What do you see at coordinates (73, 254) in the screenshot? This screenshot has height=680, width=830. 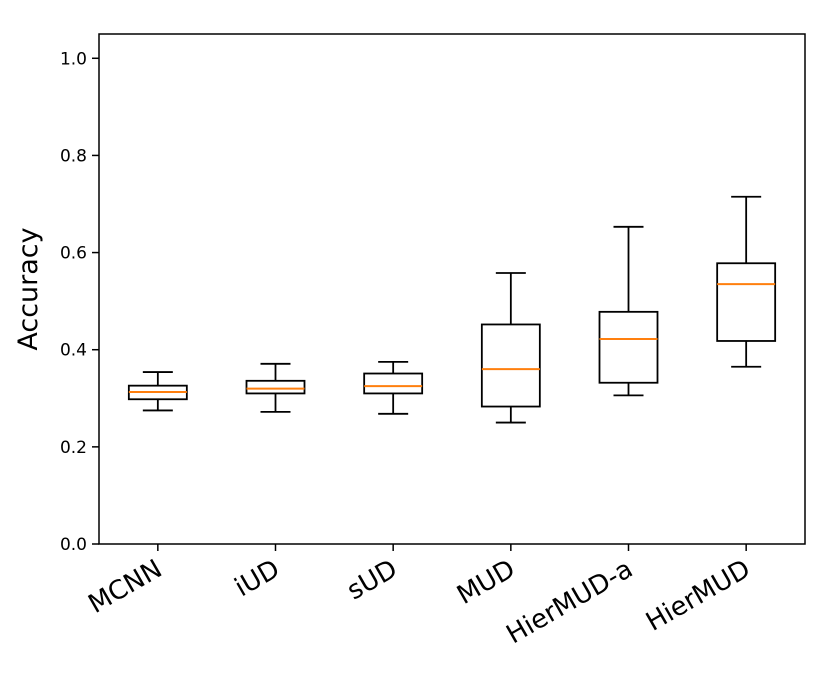 I see `y-tick-label: 0.6` at bounding box center [73, 254].